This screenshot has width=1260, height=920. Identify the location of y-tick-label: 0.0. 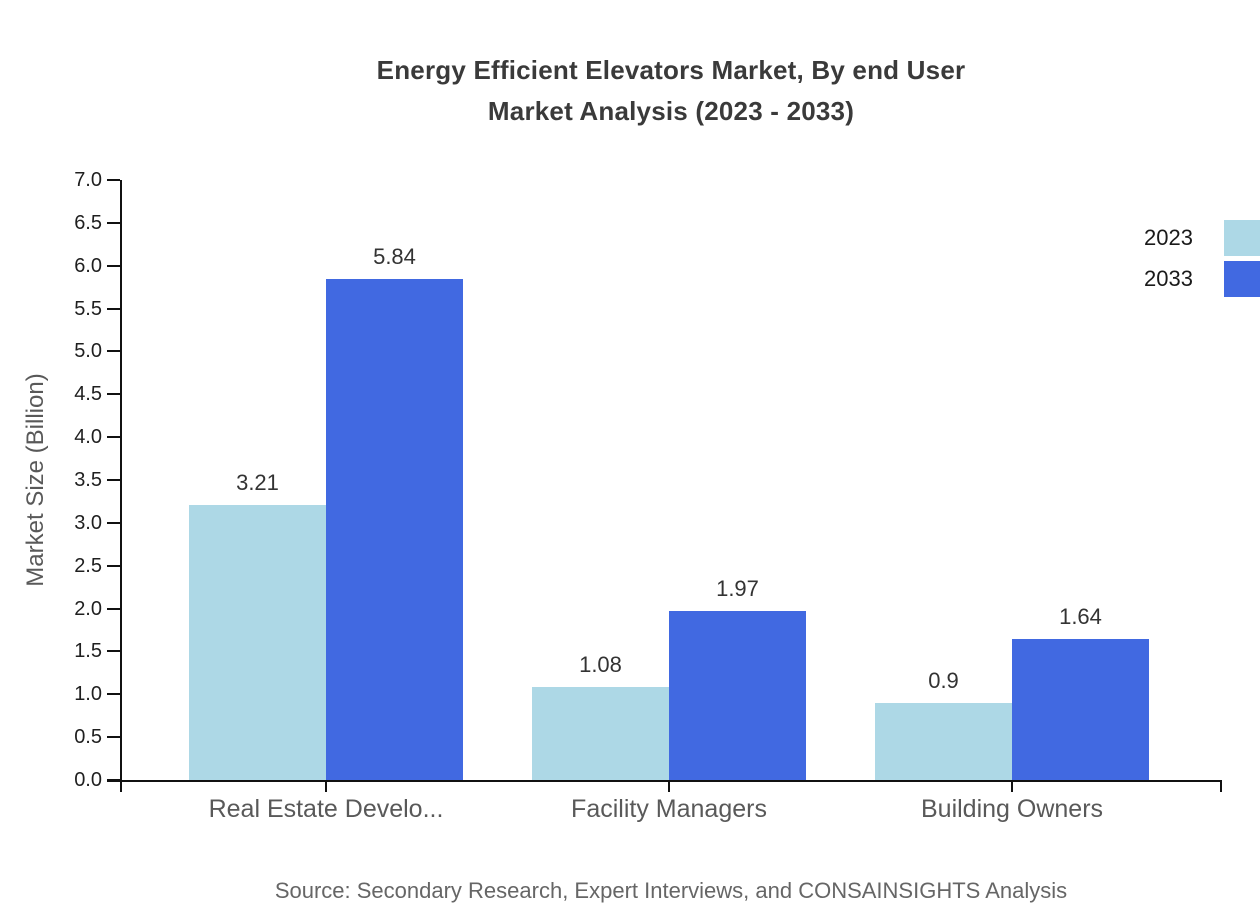
(88, 780).